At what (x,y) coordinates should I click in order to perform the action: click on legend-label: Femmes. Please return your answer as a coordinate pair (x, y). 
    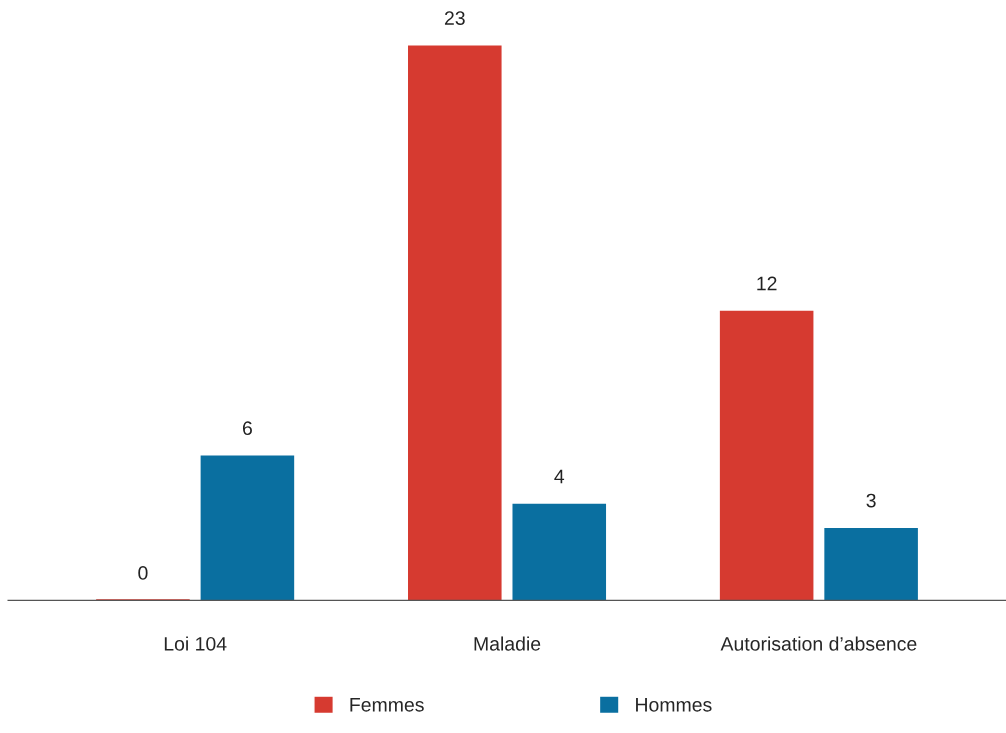
    Looking at the image, I should click on (387, 705).